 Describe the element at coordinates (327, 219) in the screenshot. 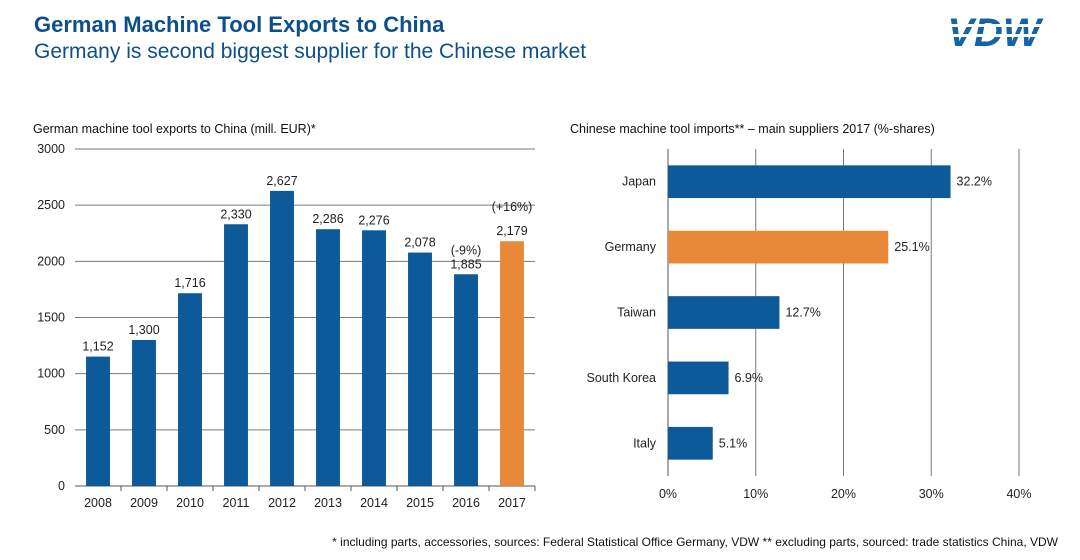

I see `data-label-2013: 2,286` at that location.